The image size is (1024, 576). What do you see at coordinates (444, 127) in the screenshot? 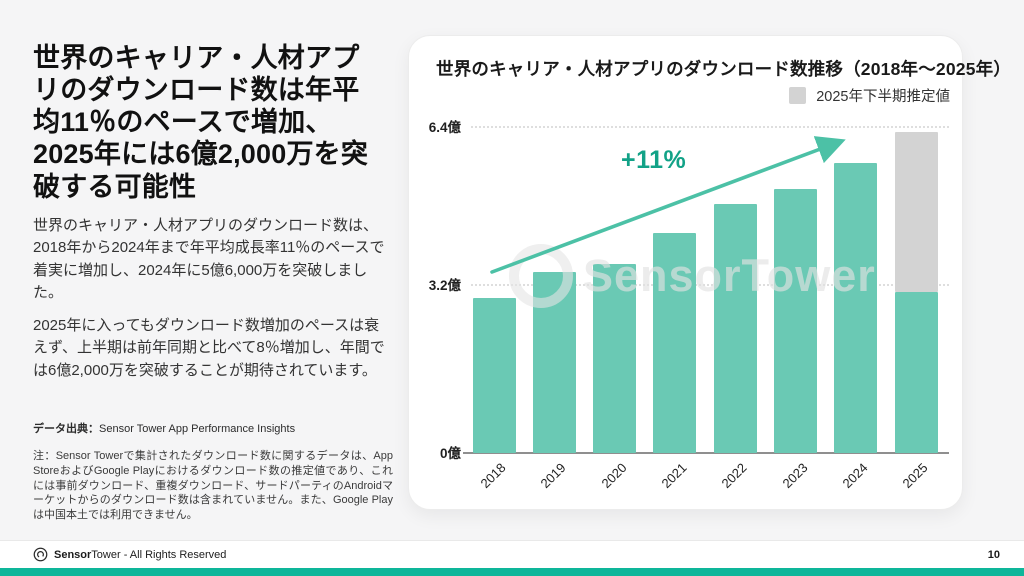
I see `ytick-6-4: 6.4億` at bounding box center [444, 127].